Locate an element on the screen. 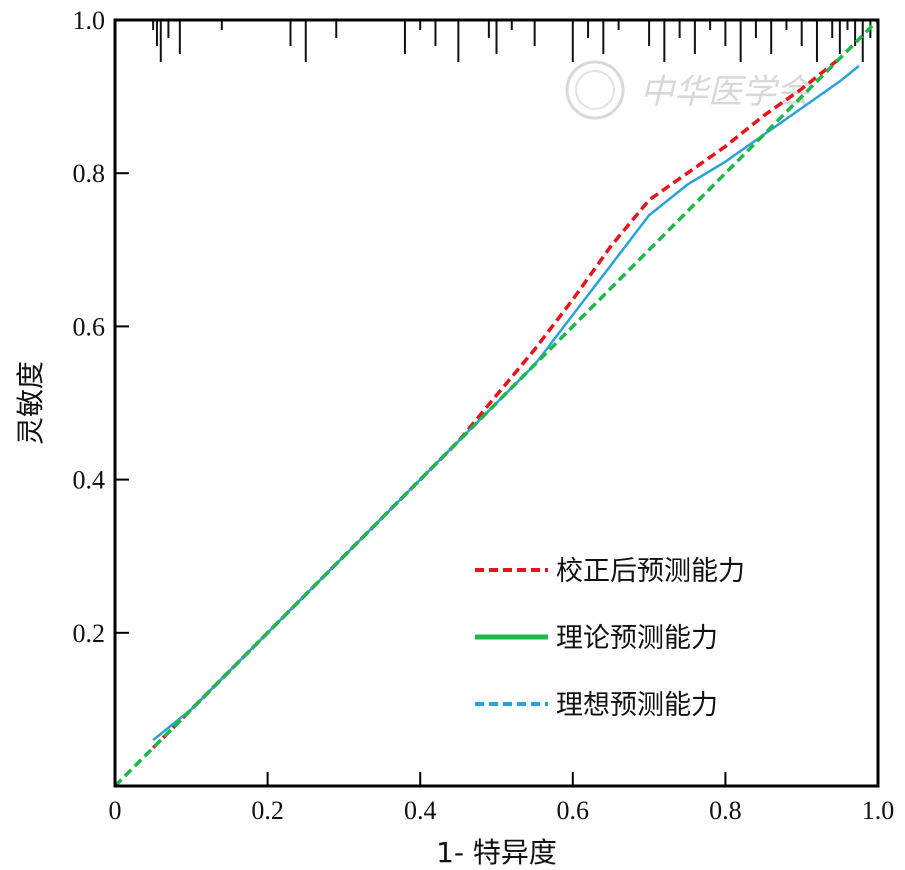 This screenshot has width=905, height=870. legend-label-1: 理论预测能力 is located at coordinates (637, 638).